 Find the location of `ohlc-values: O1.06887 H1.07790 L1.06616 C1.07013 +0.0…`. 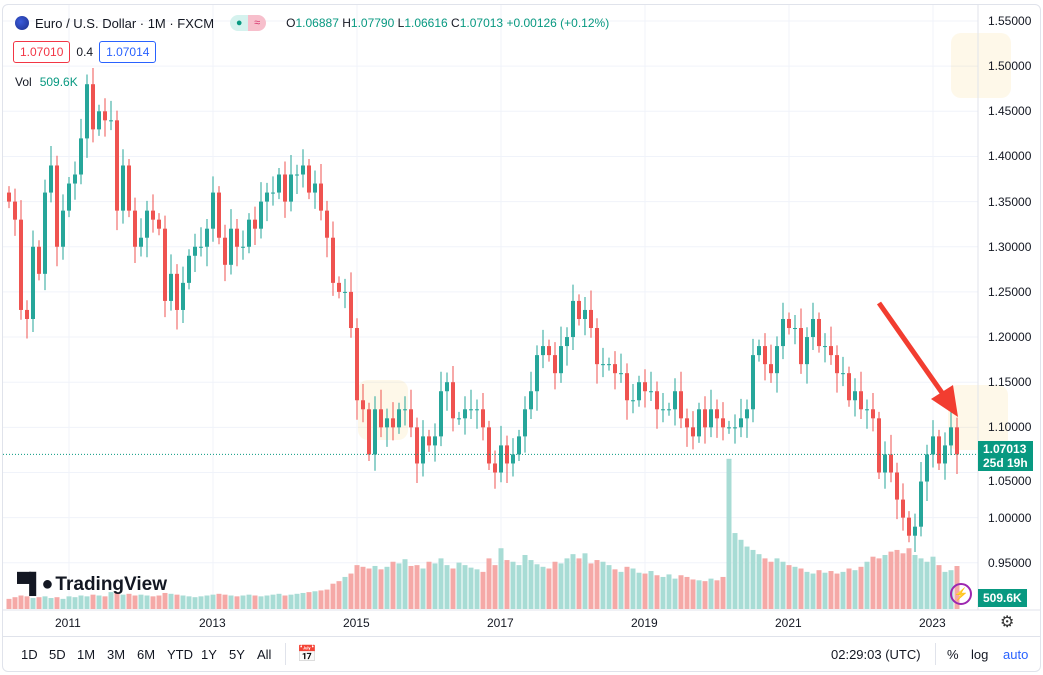

ohlc-values: O1.06887 H1.07790 L1.06616 C1.07013 +0.0… is located at coordinates (448, 23).